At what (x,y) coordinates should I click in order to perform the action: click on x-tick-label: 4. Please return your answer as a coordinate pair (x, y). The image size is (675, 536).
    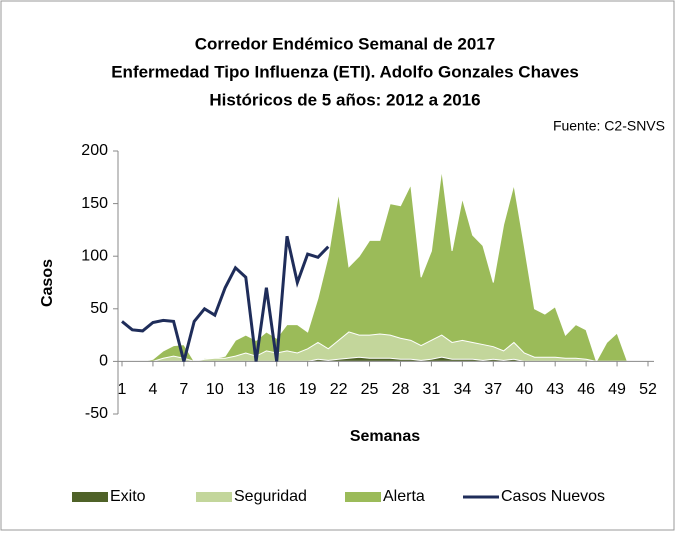
    Looking at the image, I should click on (152, 389).